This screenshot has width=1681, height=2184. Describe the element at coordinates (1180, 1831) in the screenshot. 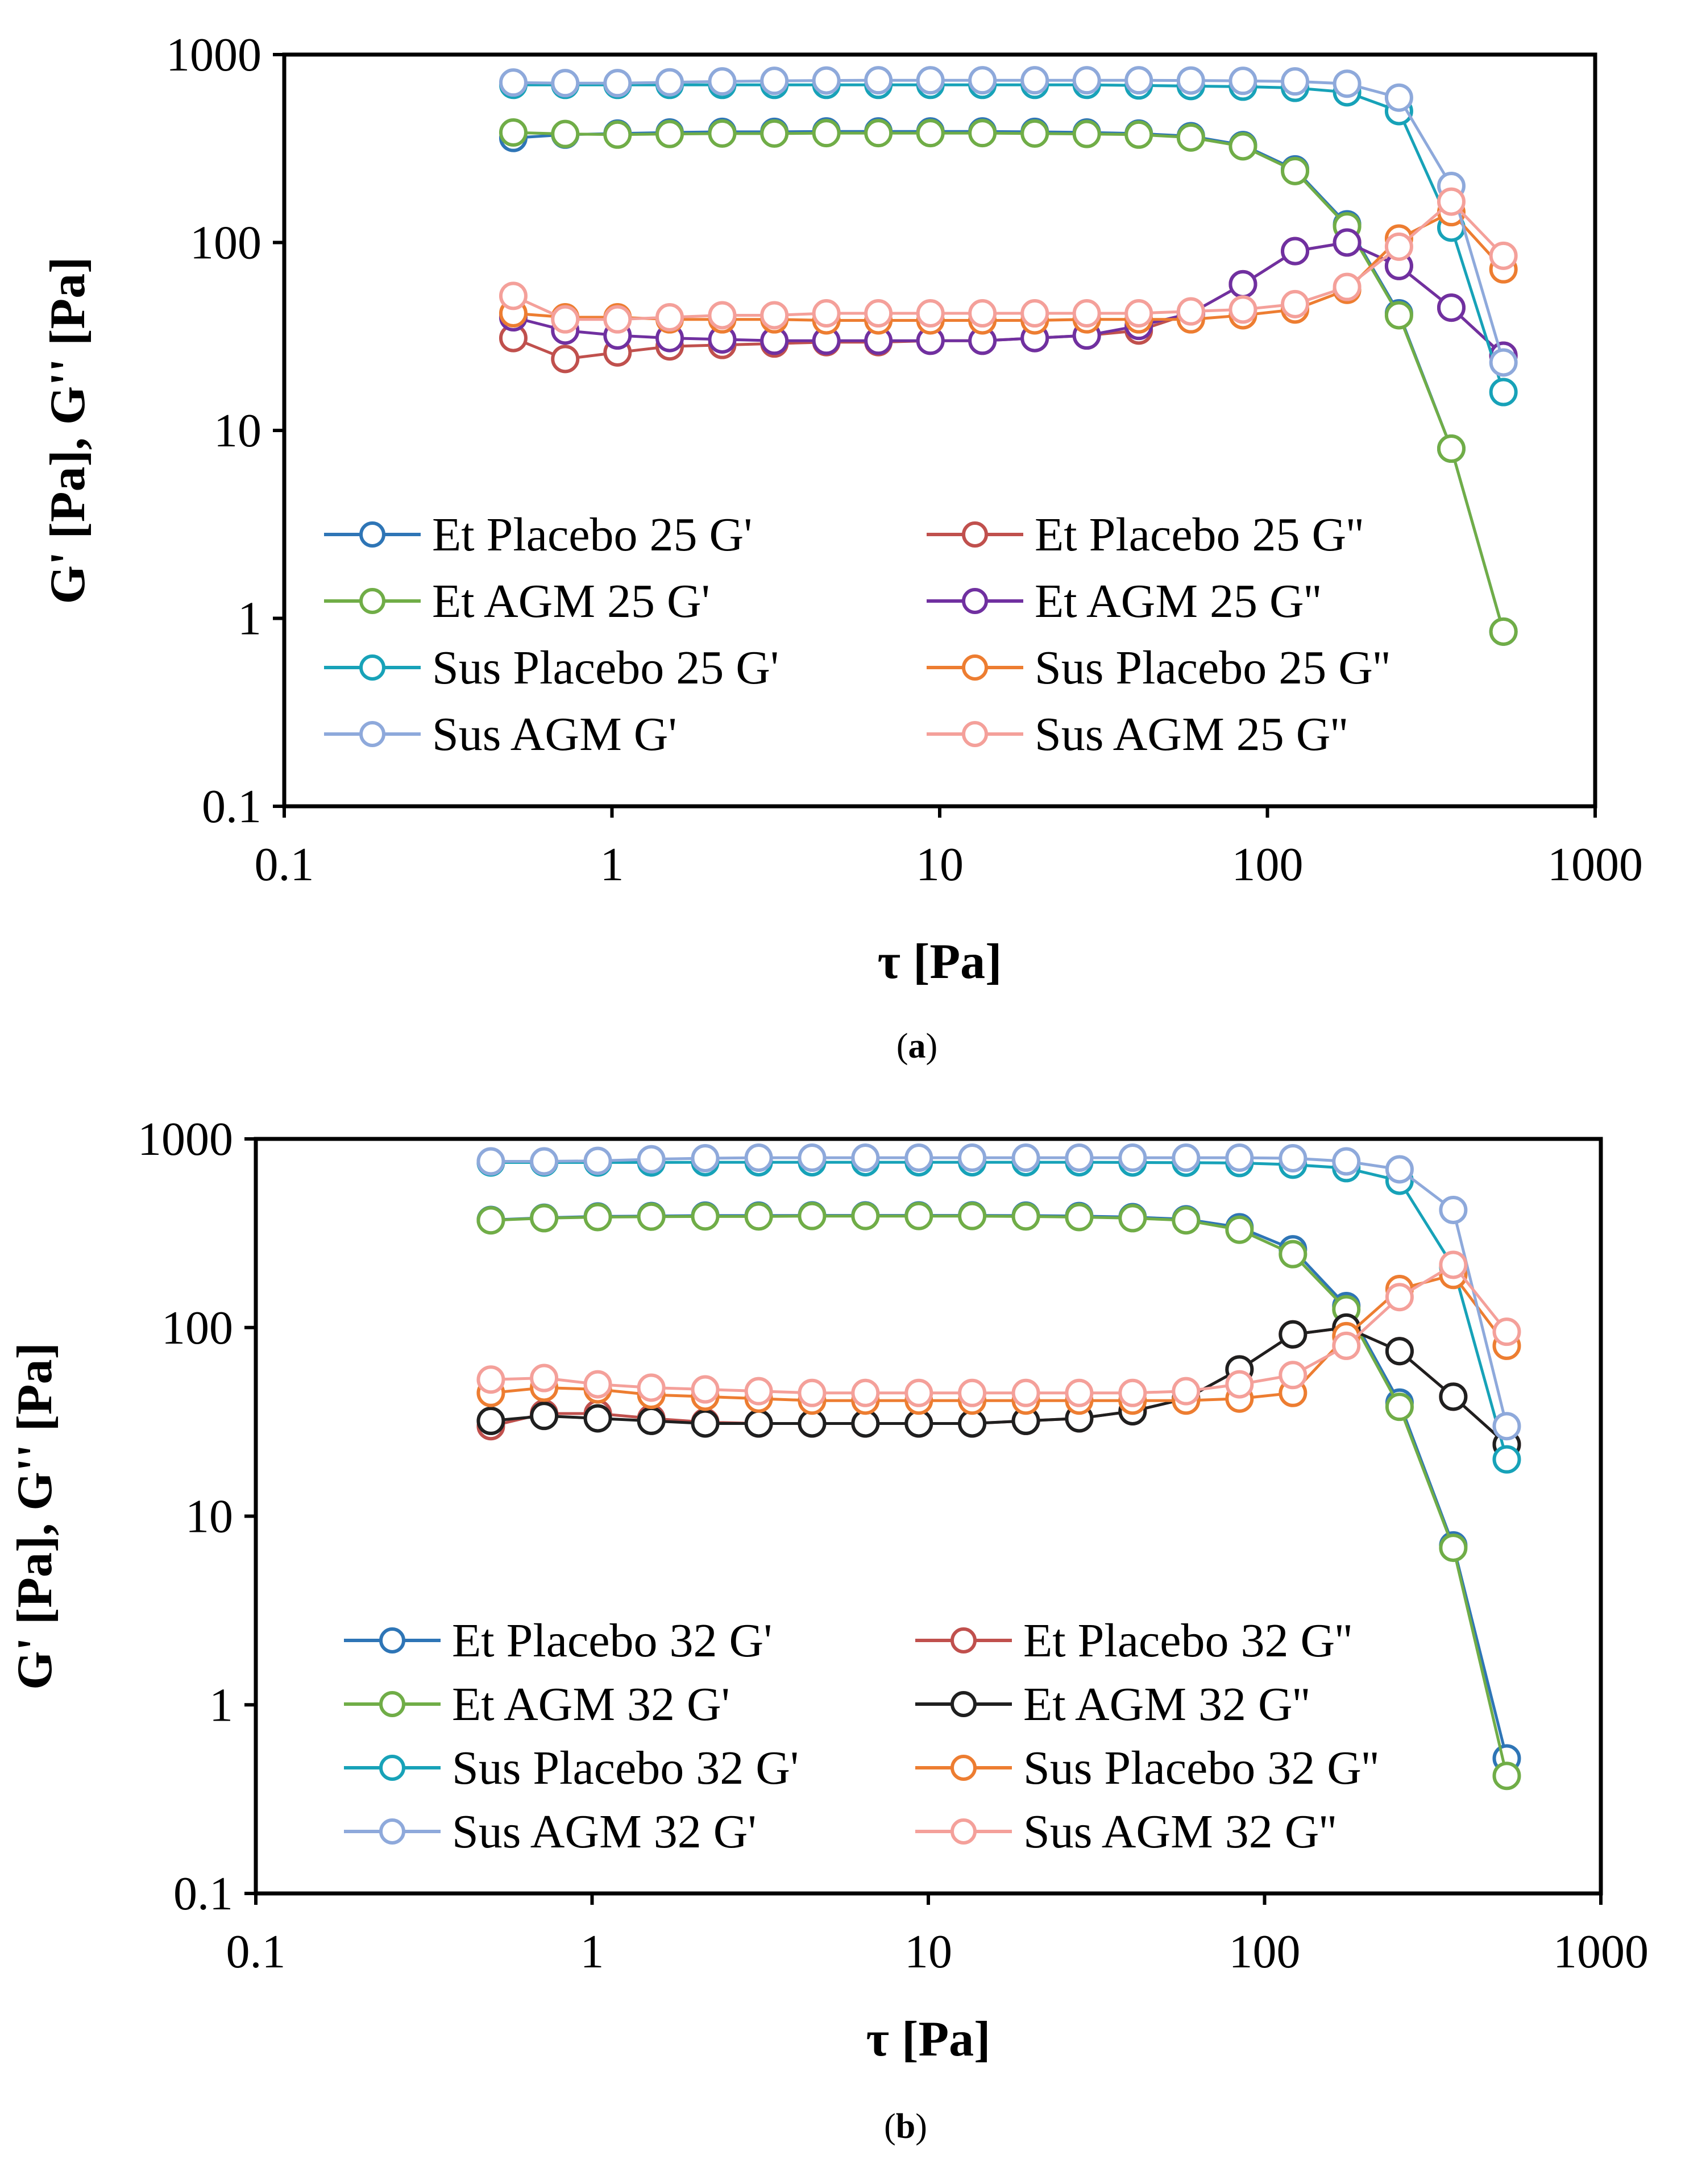

I see `legend-label: Sus AGM 32 G''` at that location.